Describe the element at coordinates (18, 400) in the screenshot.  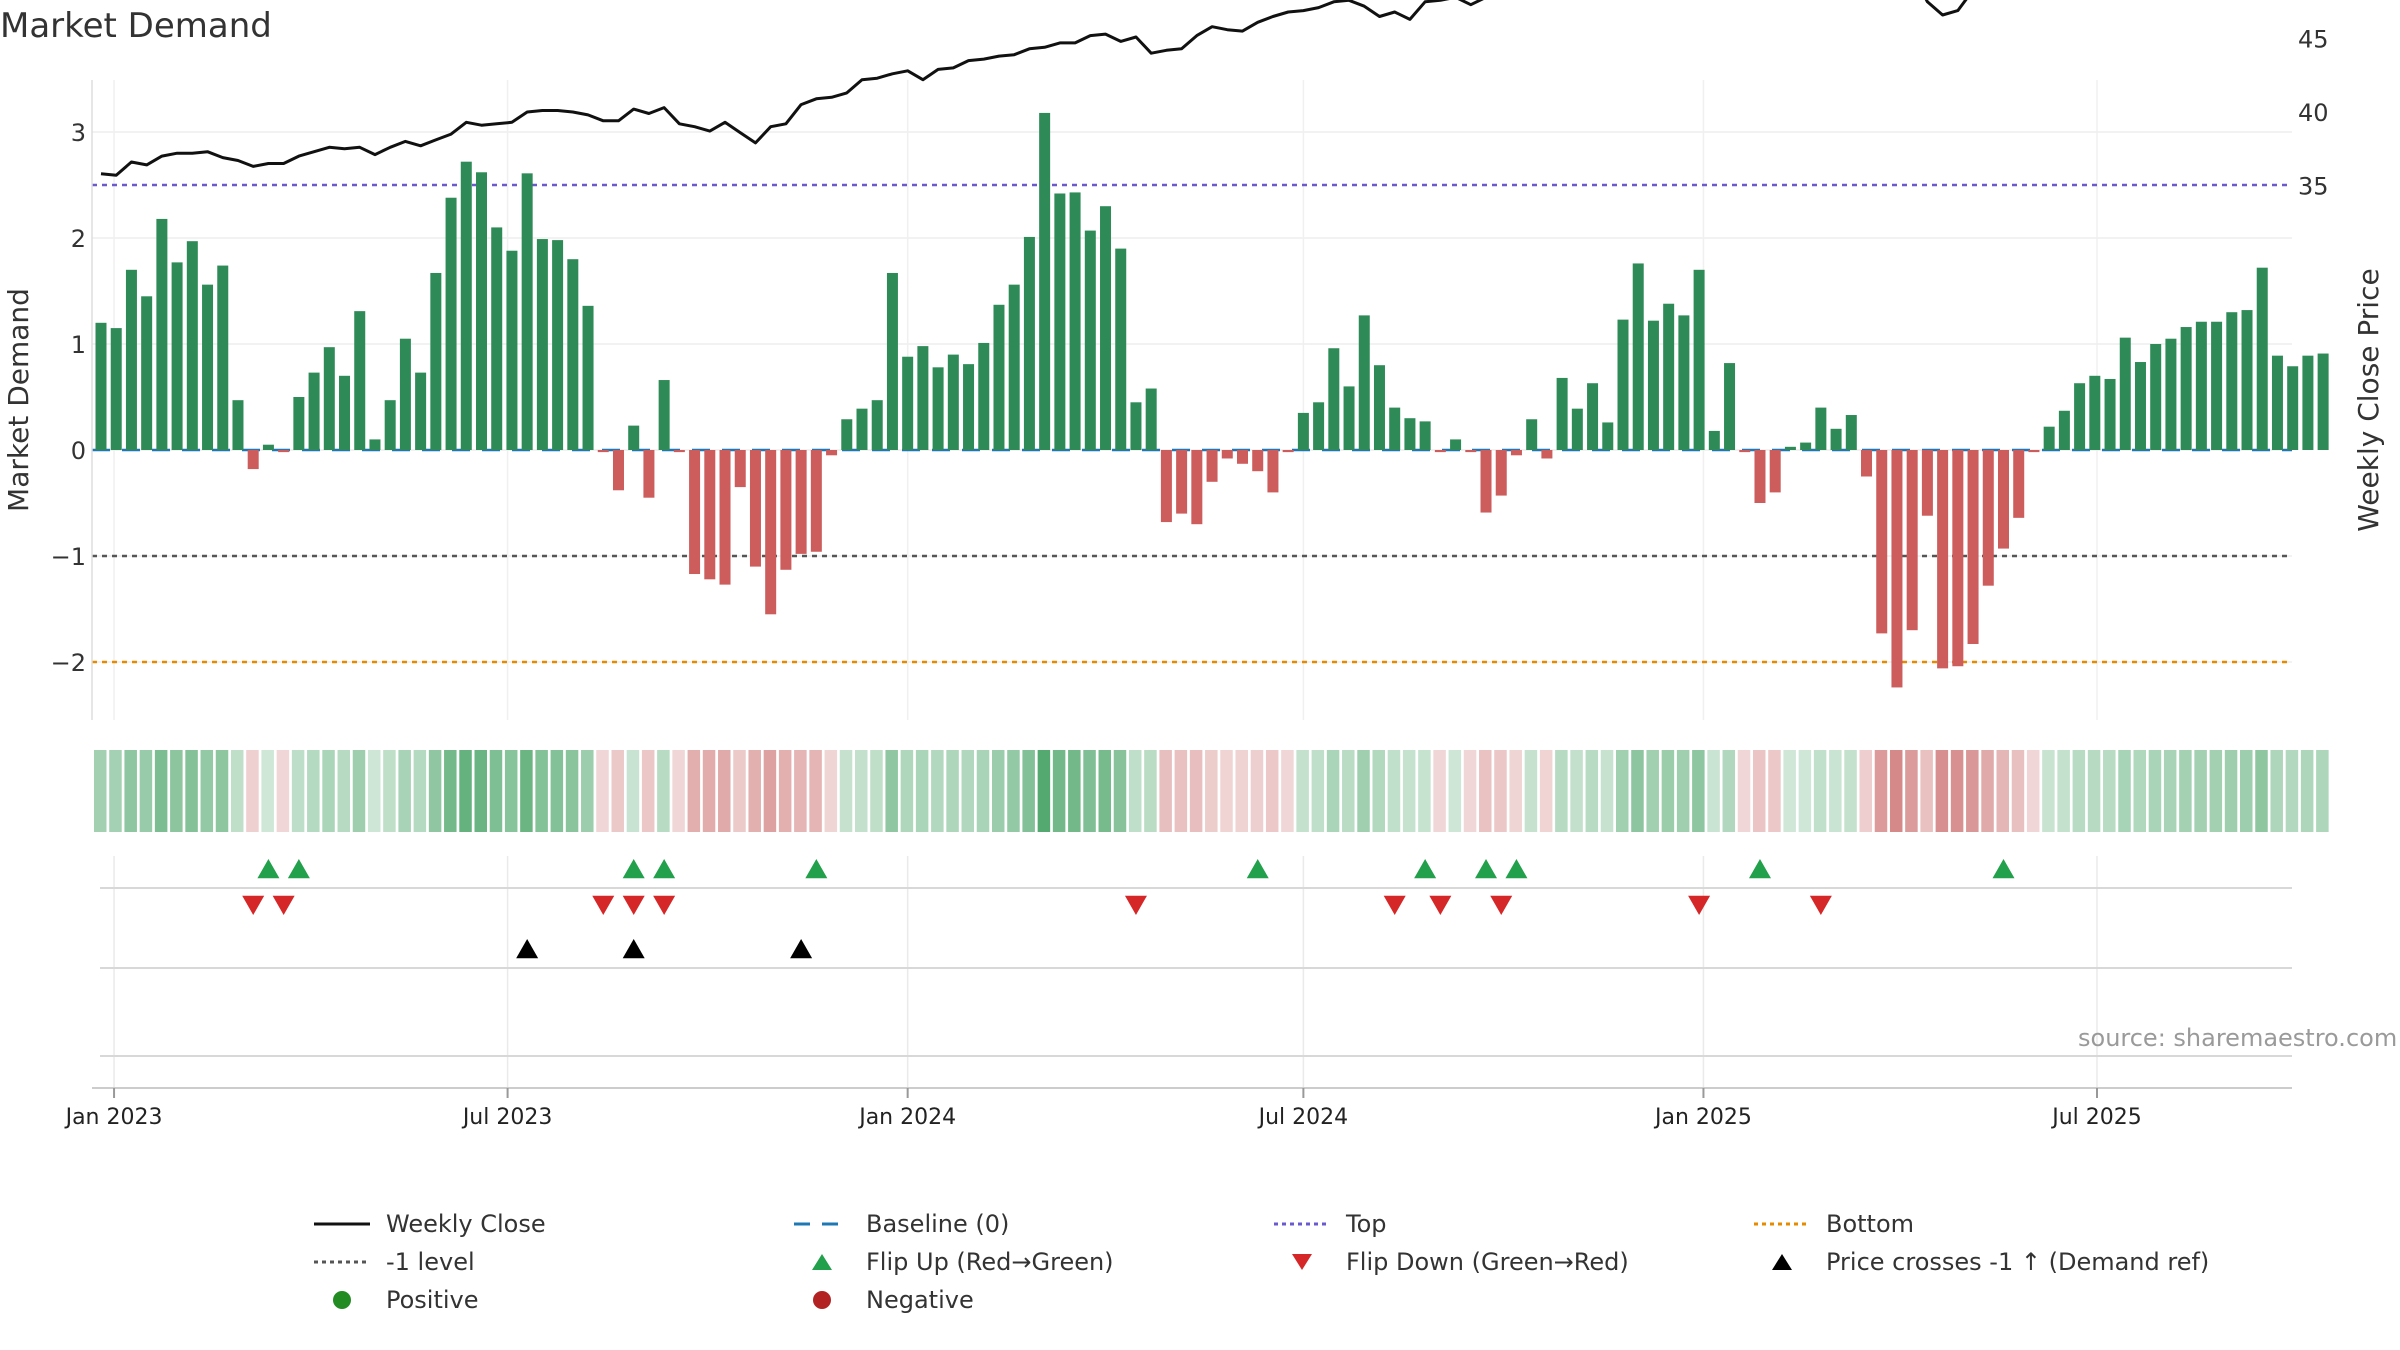
I see `y-axis-label: Market Demand` at that location.